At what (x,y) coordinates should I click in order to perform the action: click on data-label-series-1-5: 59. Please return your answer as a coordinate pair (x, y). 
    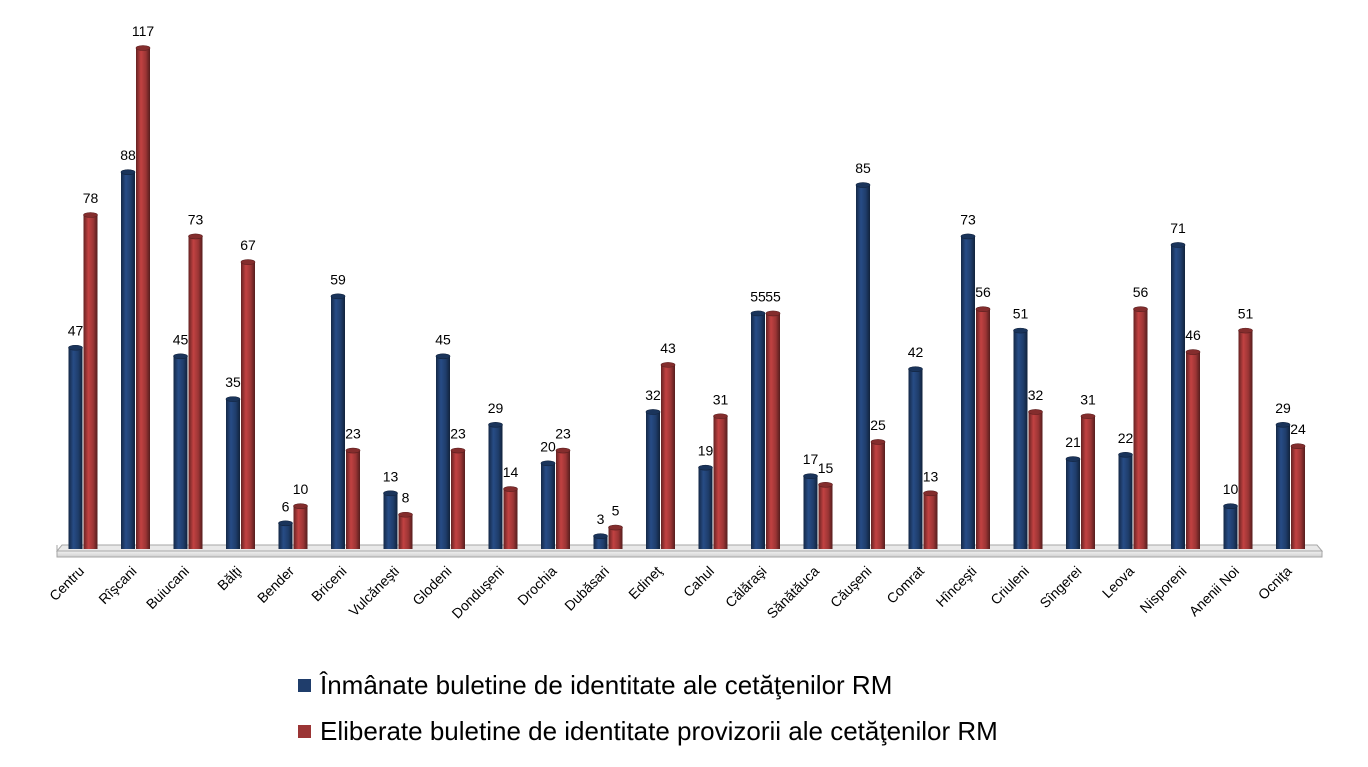
    Looking at the image, I should click on (338, 279).